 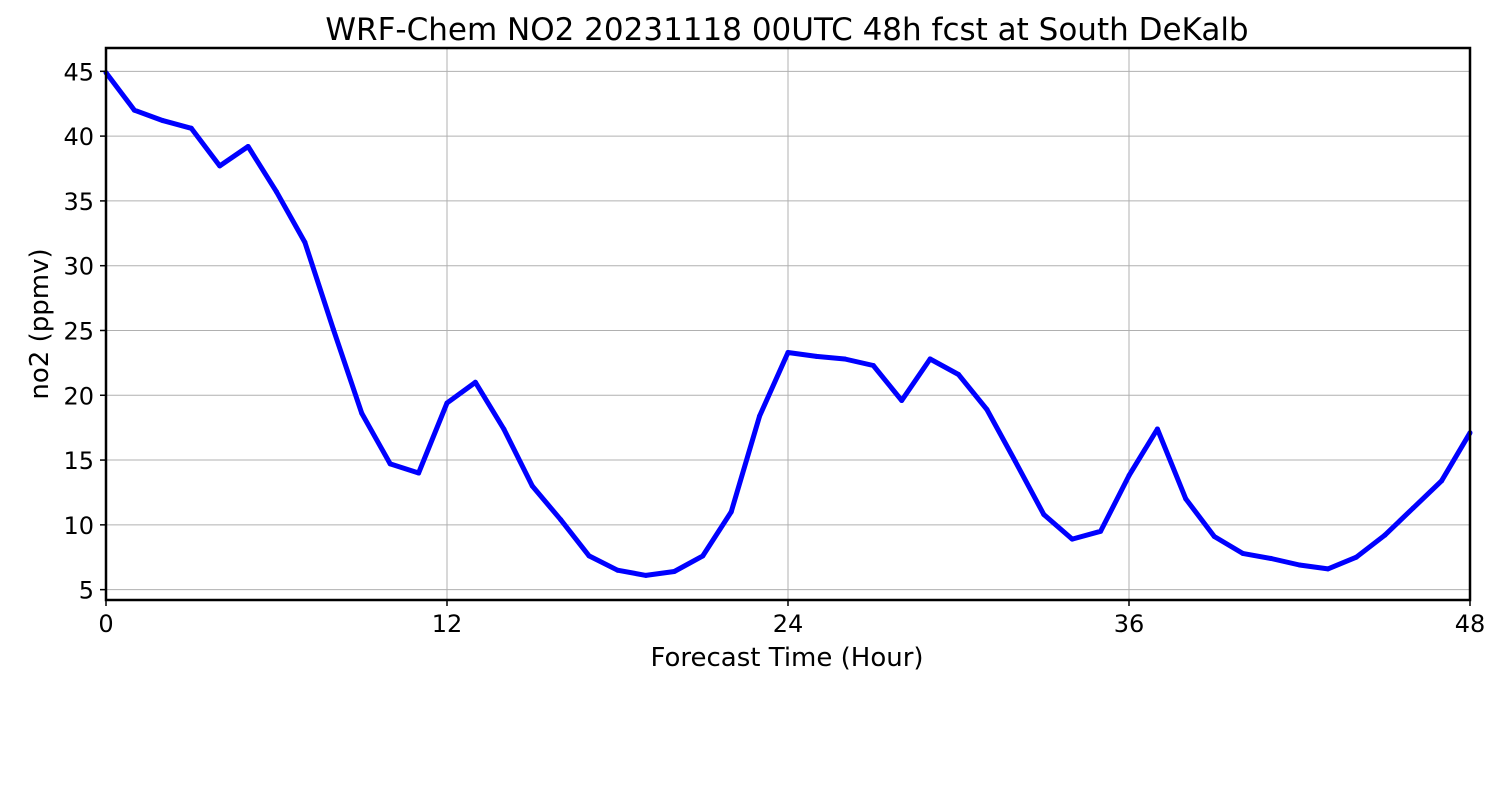 What do you see at coordinates (1470, 624) in the screenshot?
I see `x-tick-label: 48` at bounding box center [1470, 624].